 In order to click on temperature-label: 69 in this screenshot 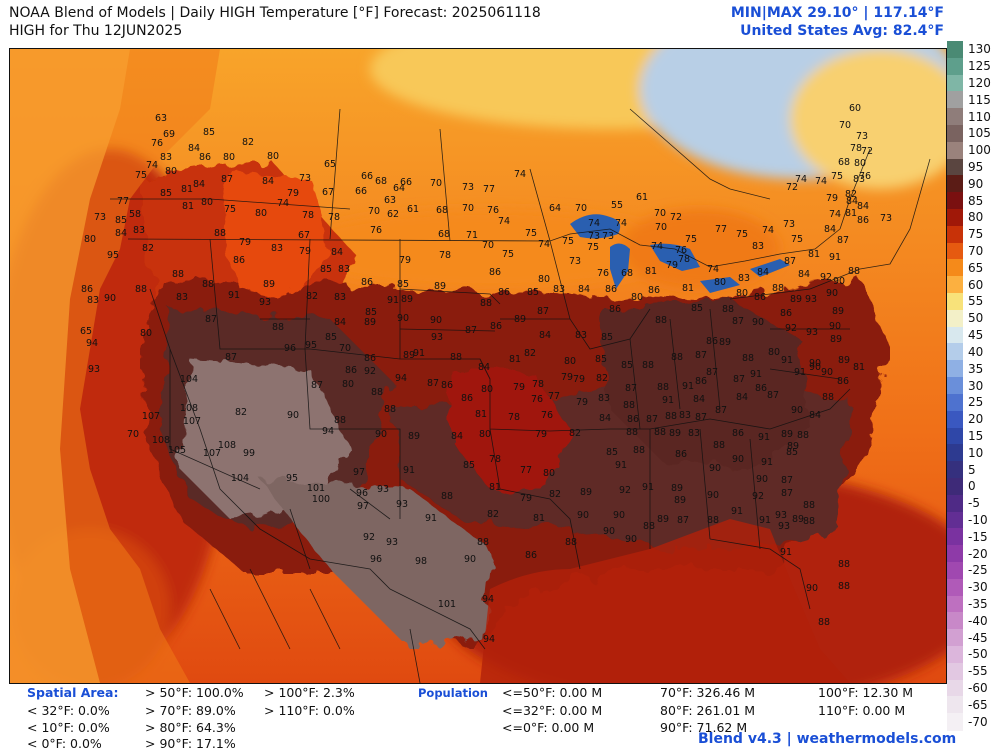, I will do `click(169, 134)`.